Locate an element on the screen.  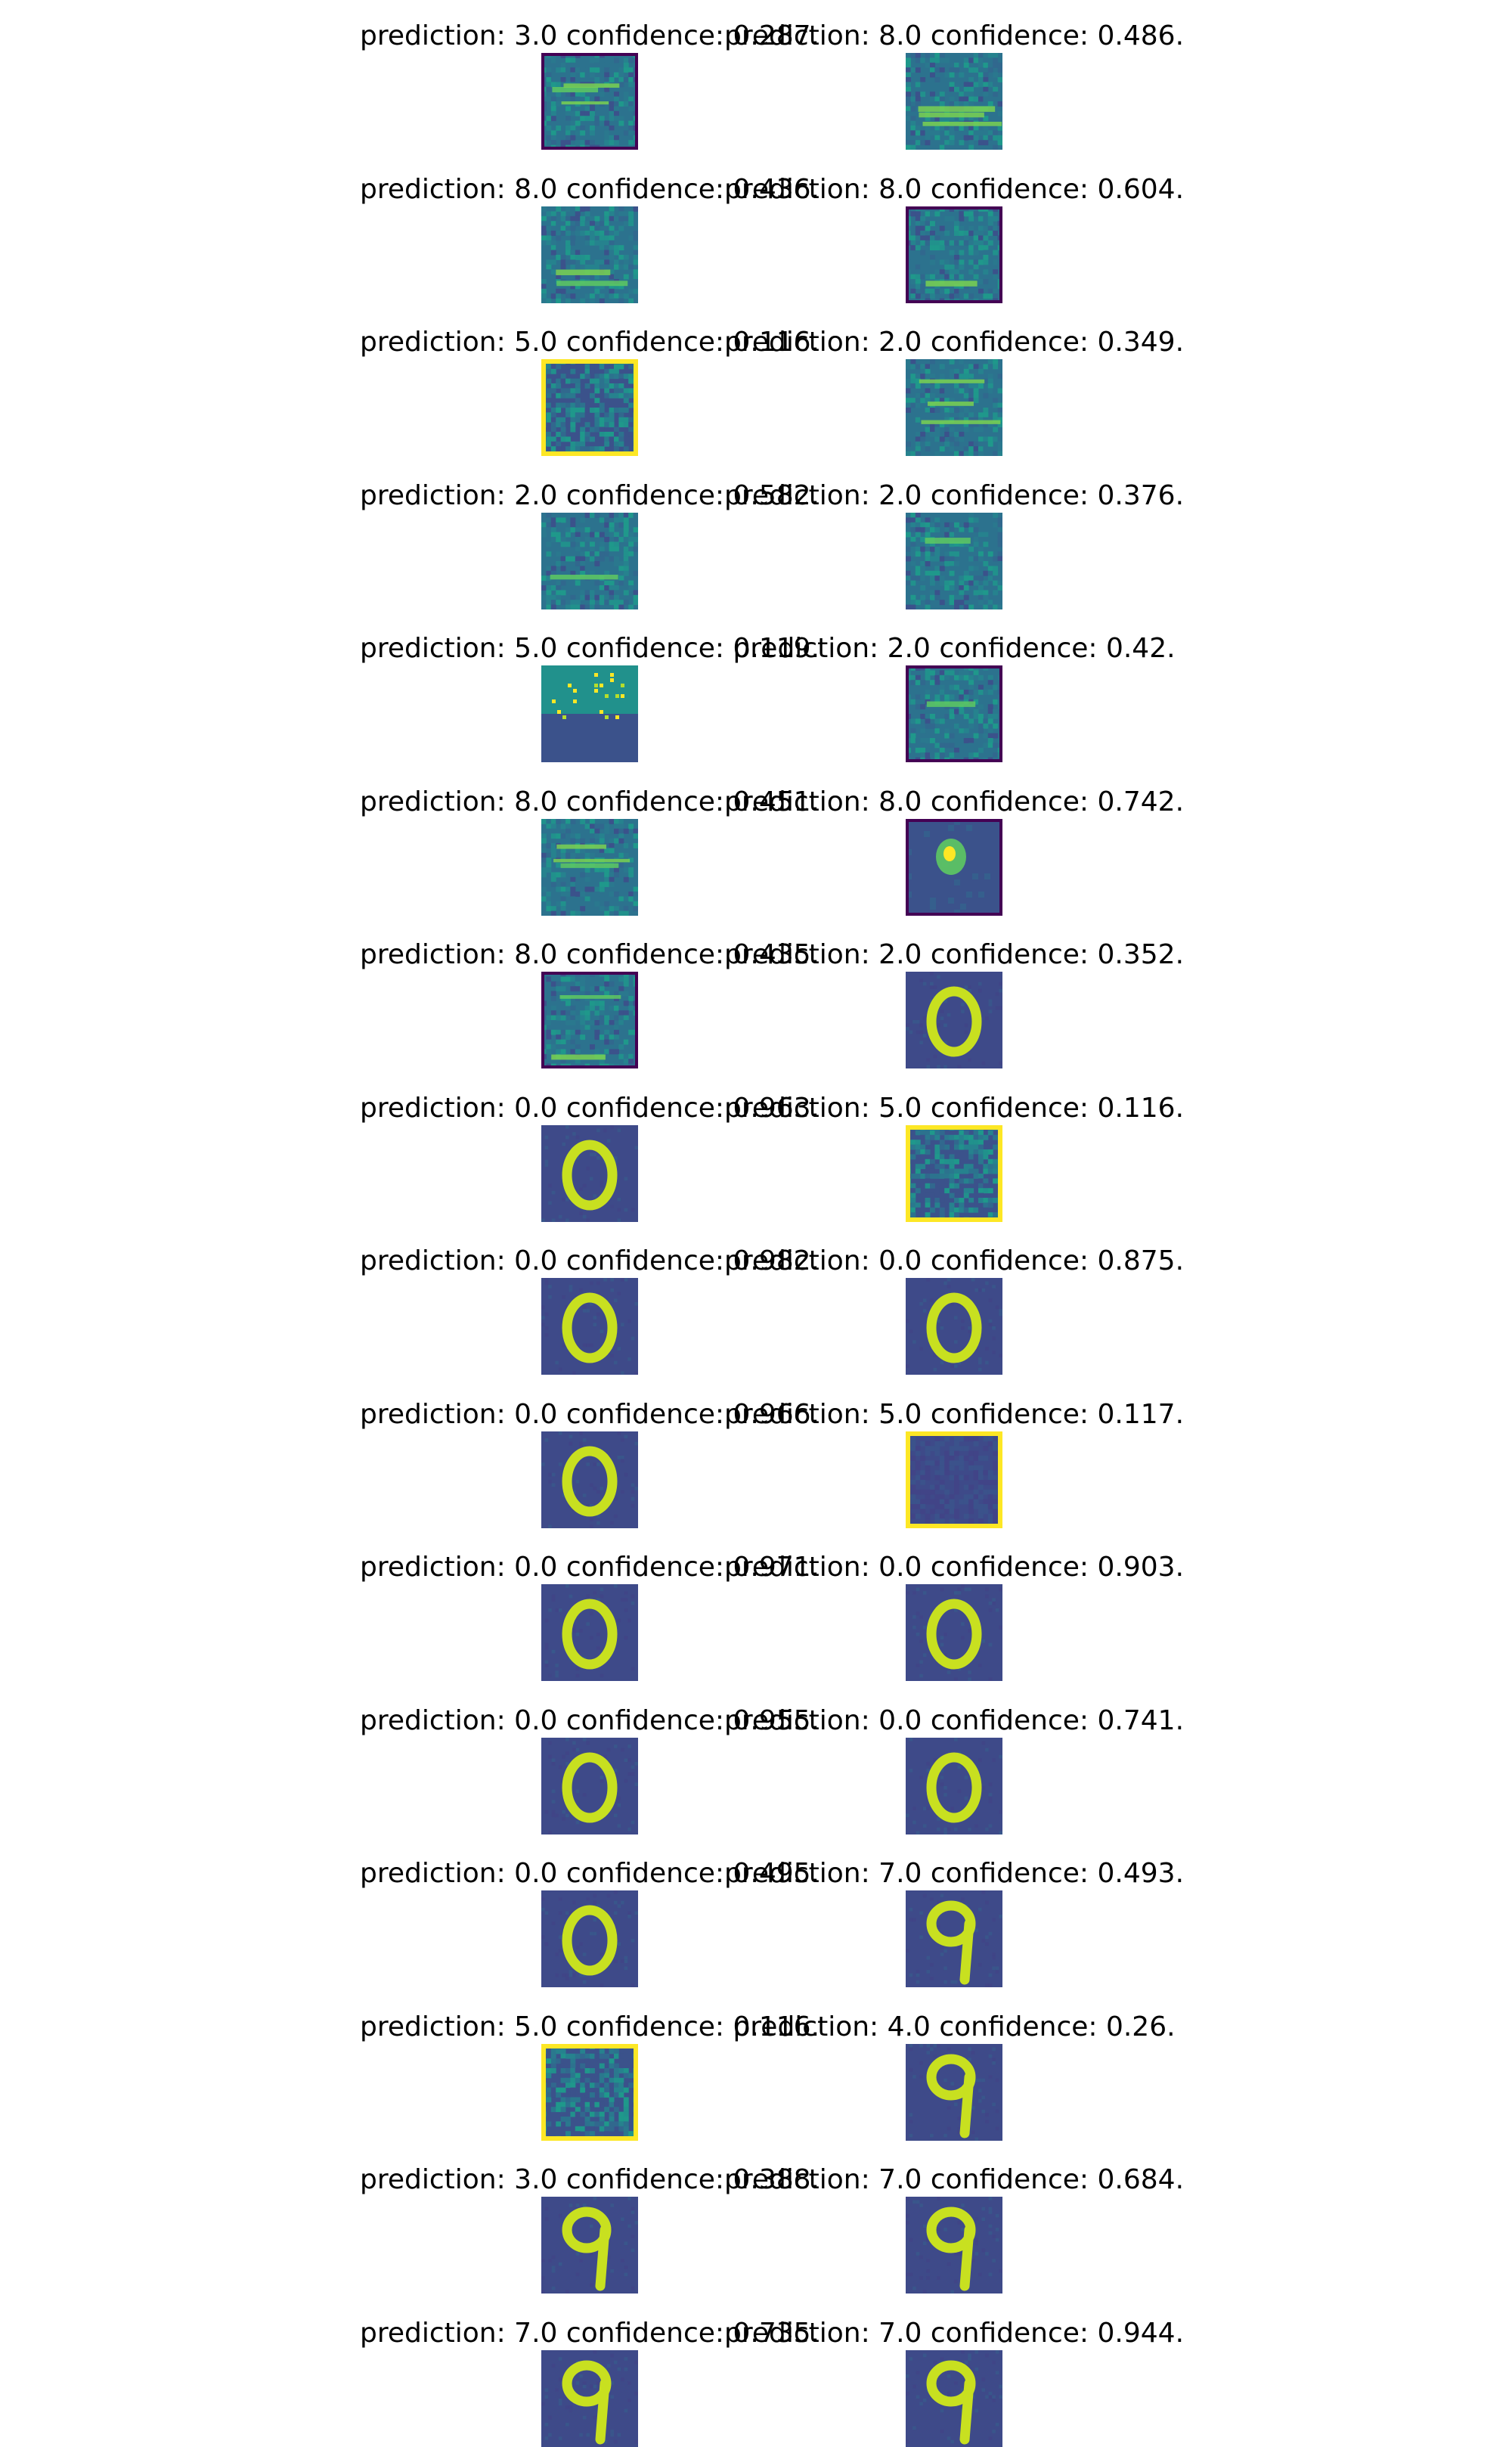
panel-caption: prediction: 0.0 confidence: 0.966. is located at coordinates (589, 1414).